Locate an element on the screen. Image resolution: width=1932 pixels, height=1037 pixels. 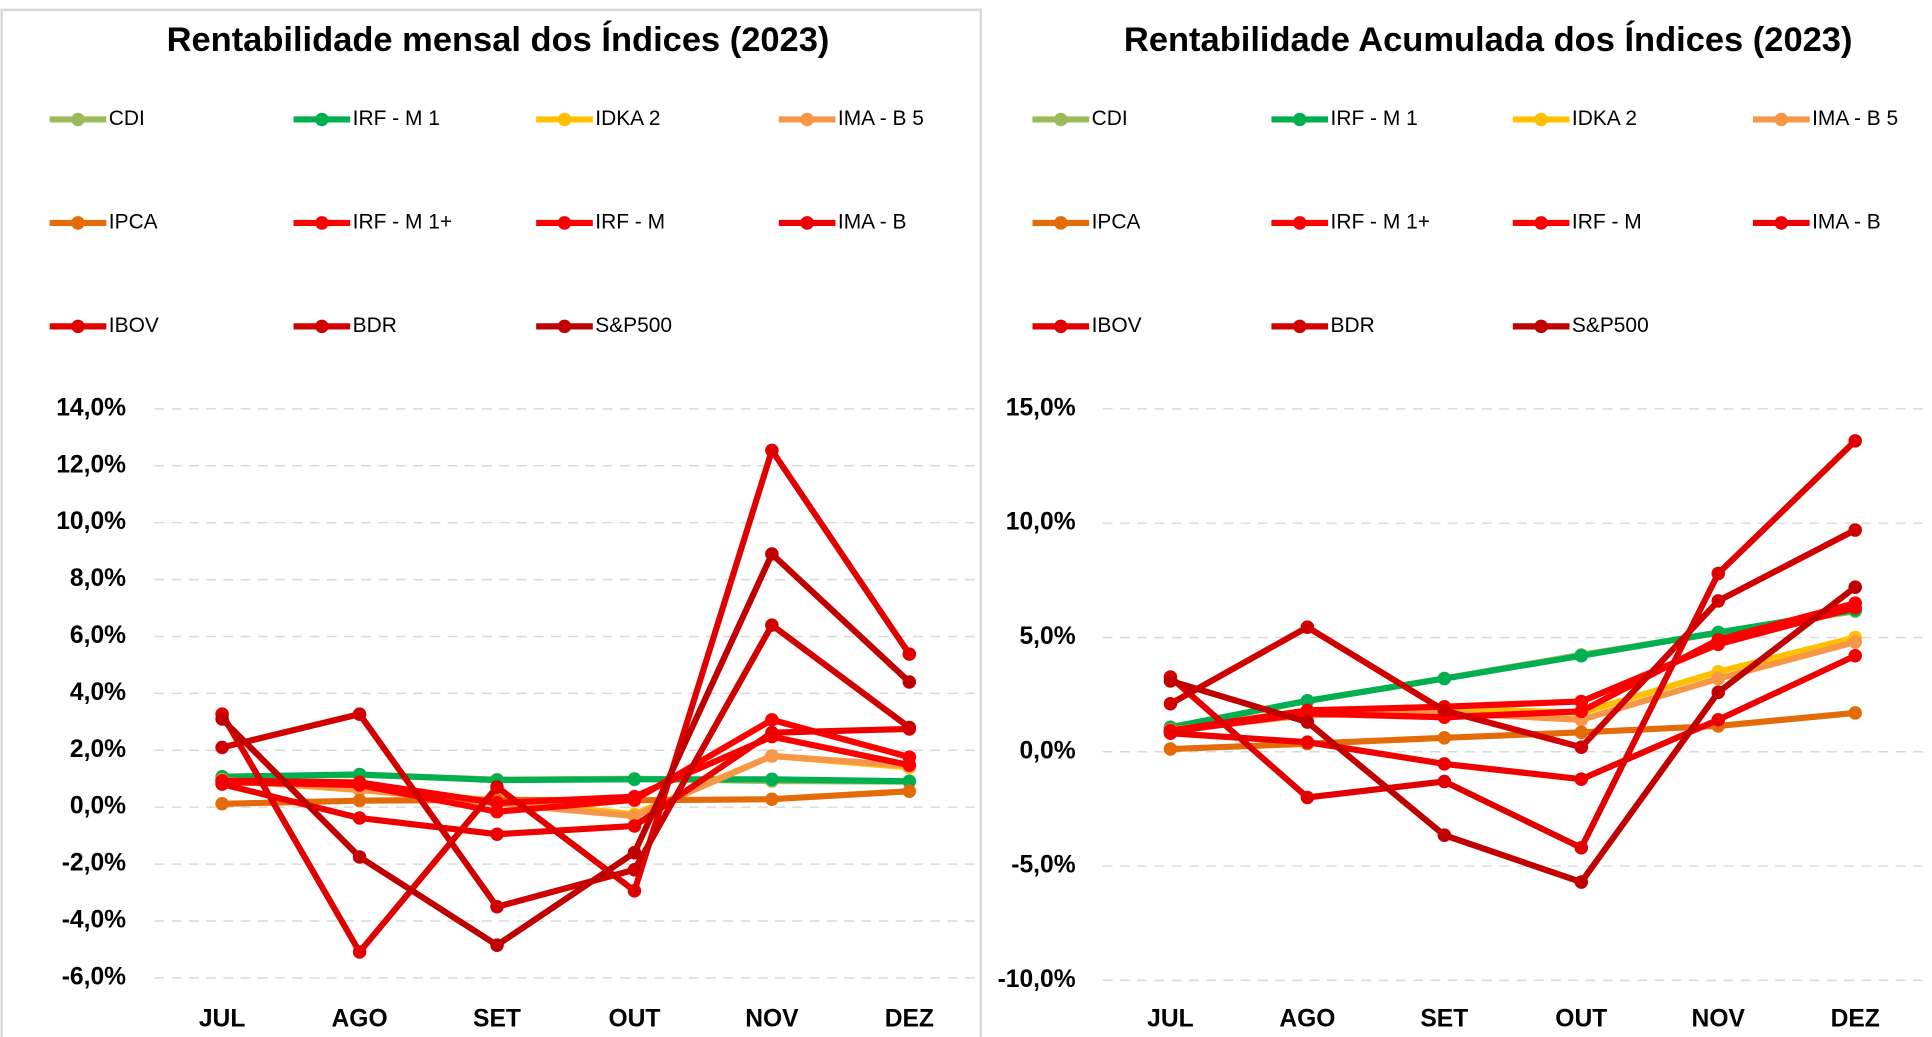
y-tick-label: 14,0% is located at coordinates (91, 407).